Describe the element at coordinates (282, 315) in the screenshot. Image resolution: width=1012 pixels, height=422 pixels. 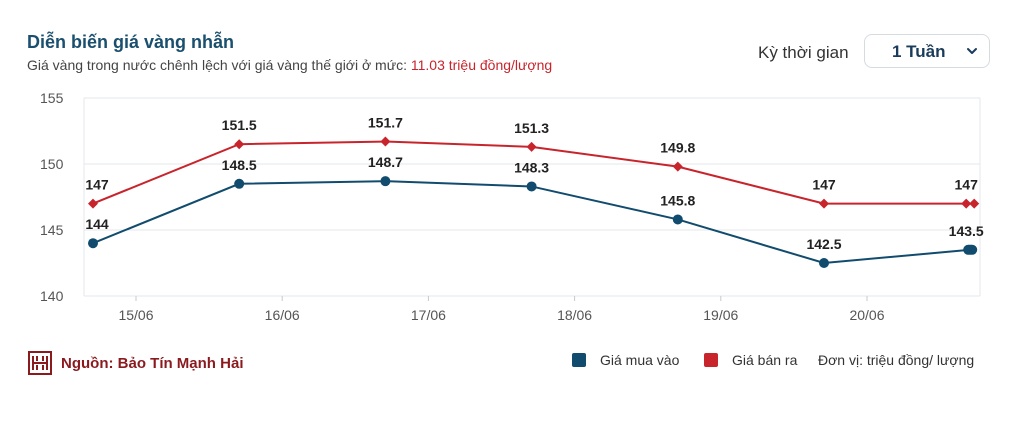
I see `x-tick-label: 16/06` at that location.